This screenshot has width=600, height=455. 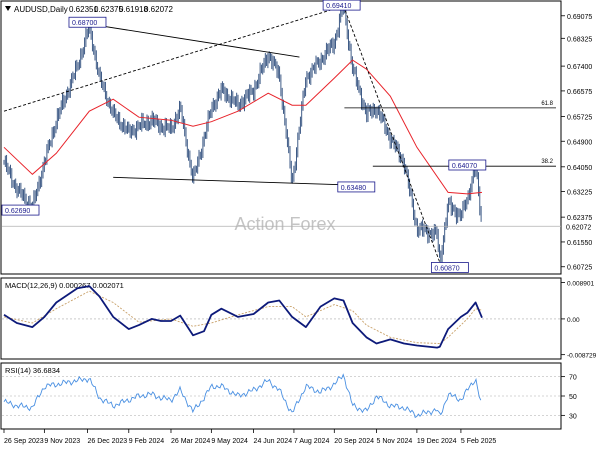 I want to click on macd-axis-label: 0.008901, so click(x=580, y=283).